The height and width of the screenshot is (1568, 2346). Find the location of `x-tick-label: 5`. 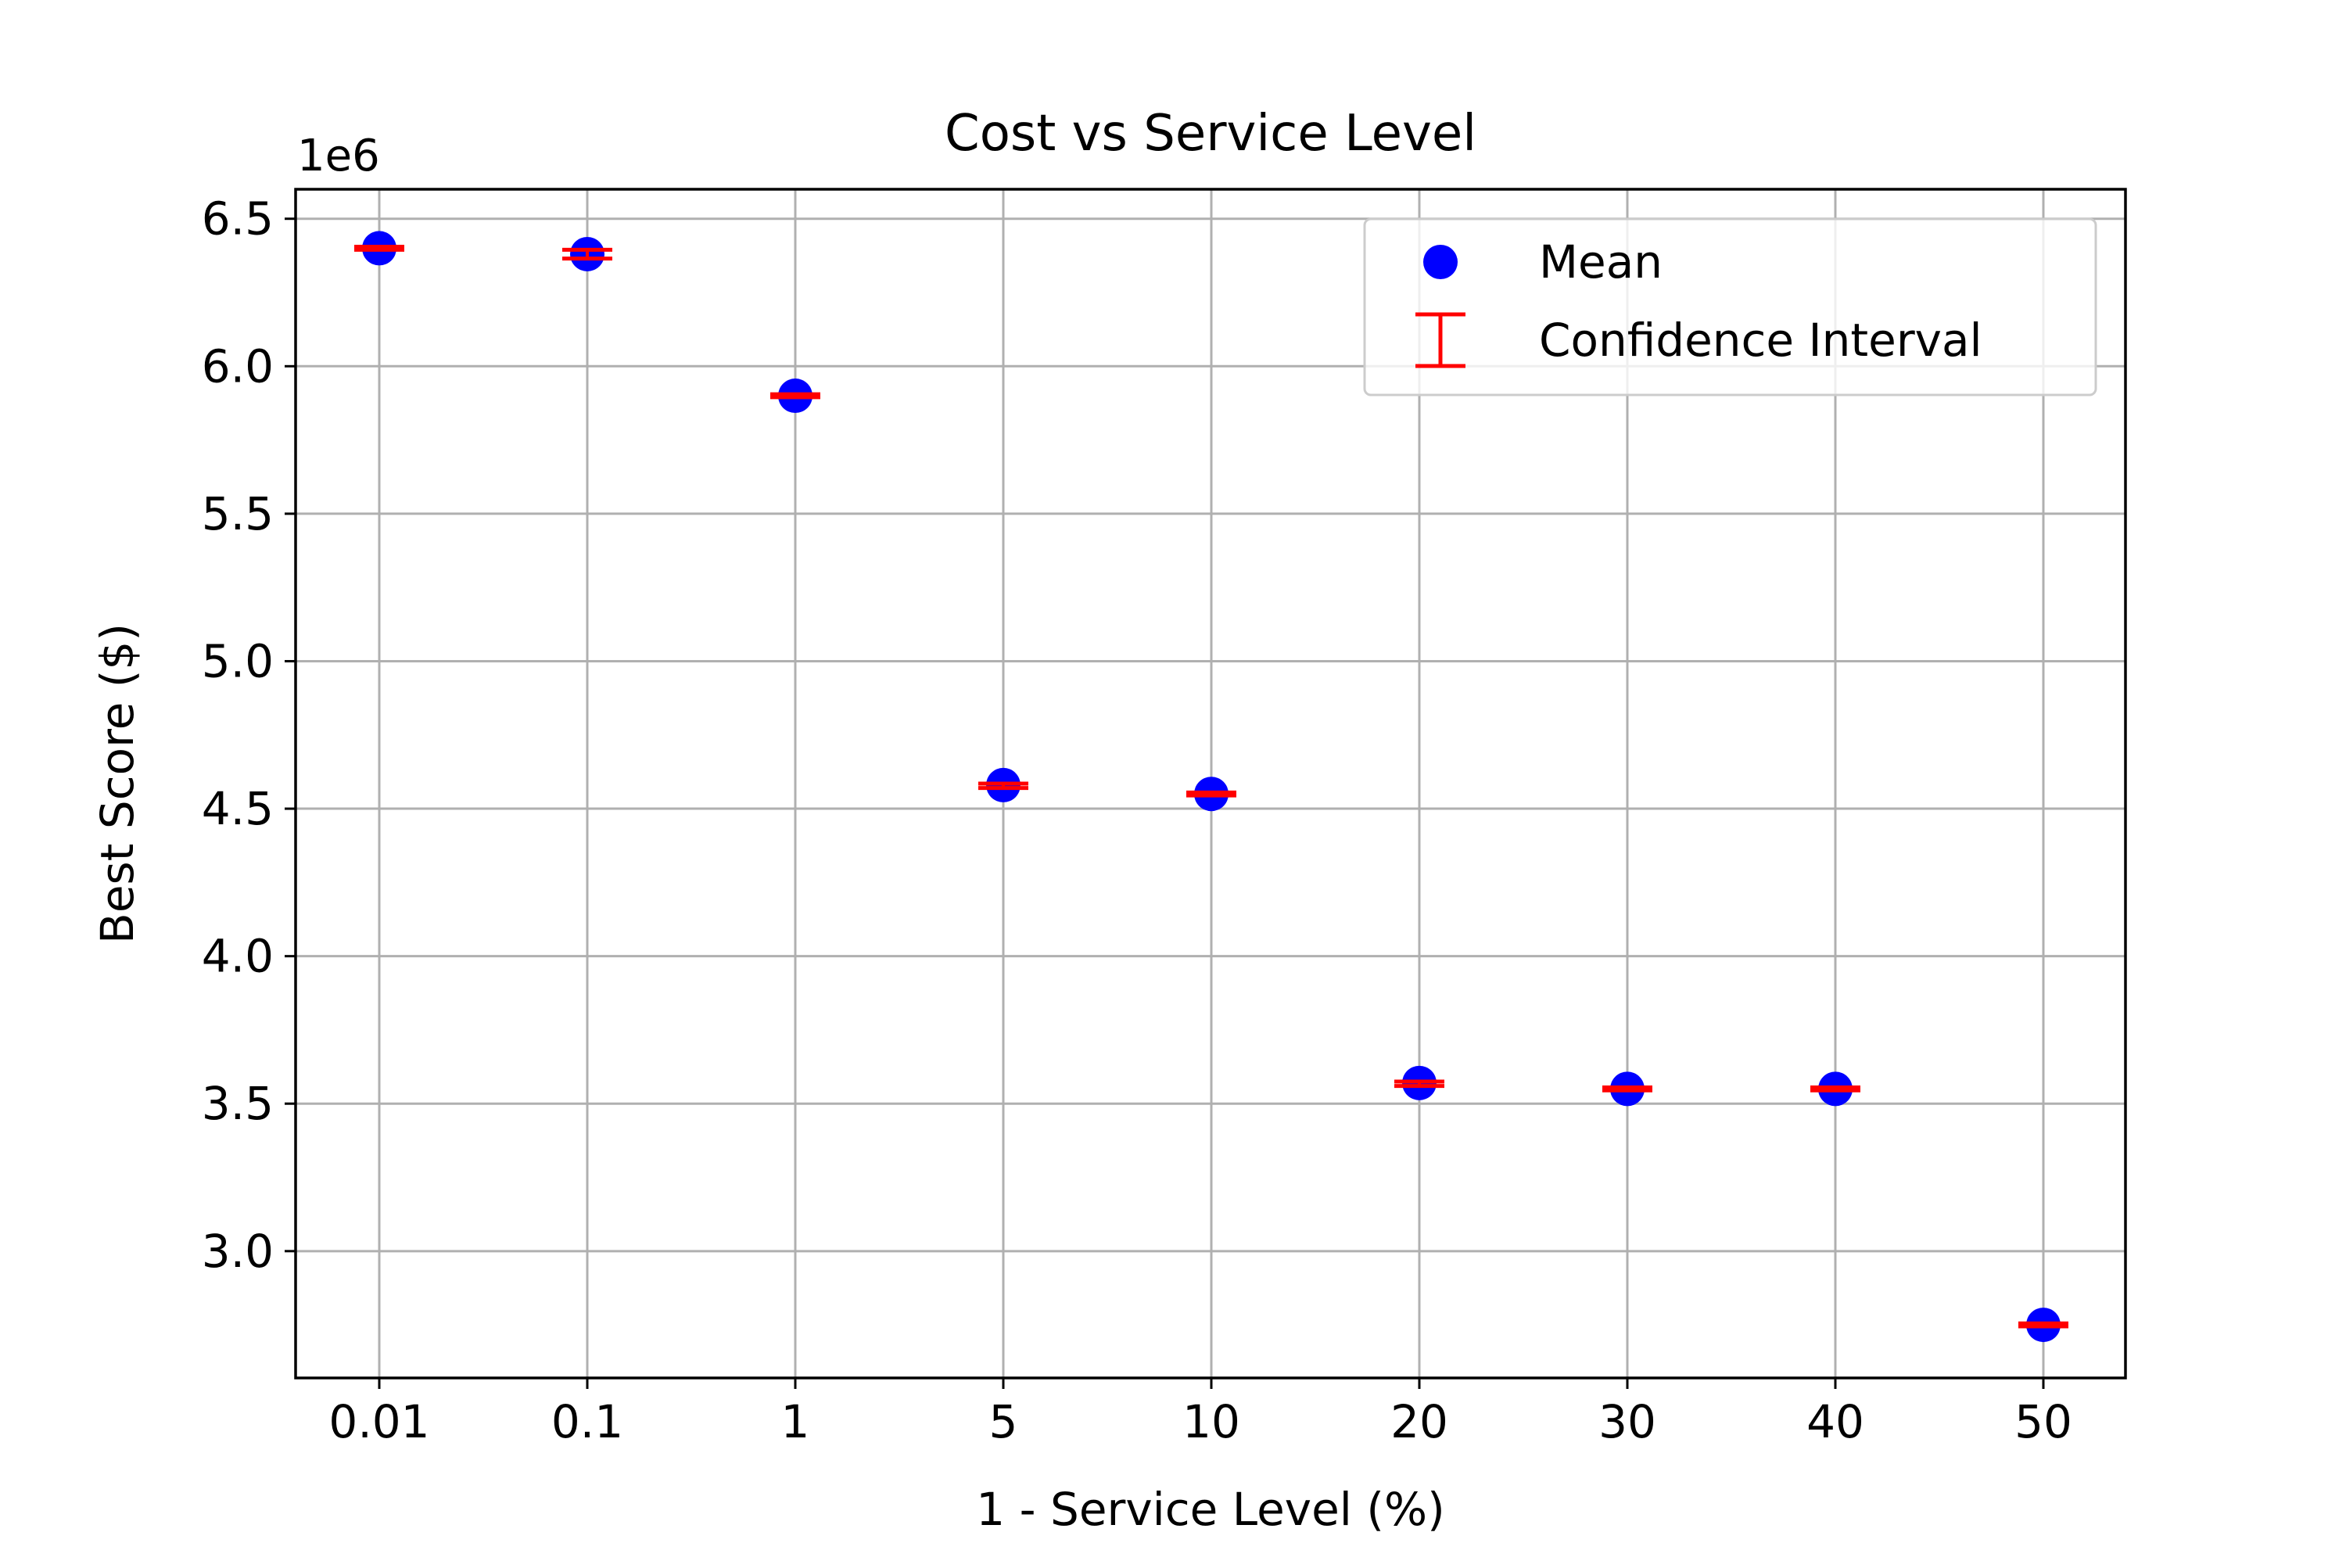

x-tick-label: 5 is located at coordinates (1003, 1421).